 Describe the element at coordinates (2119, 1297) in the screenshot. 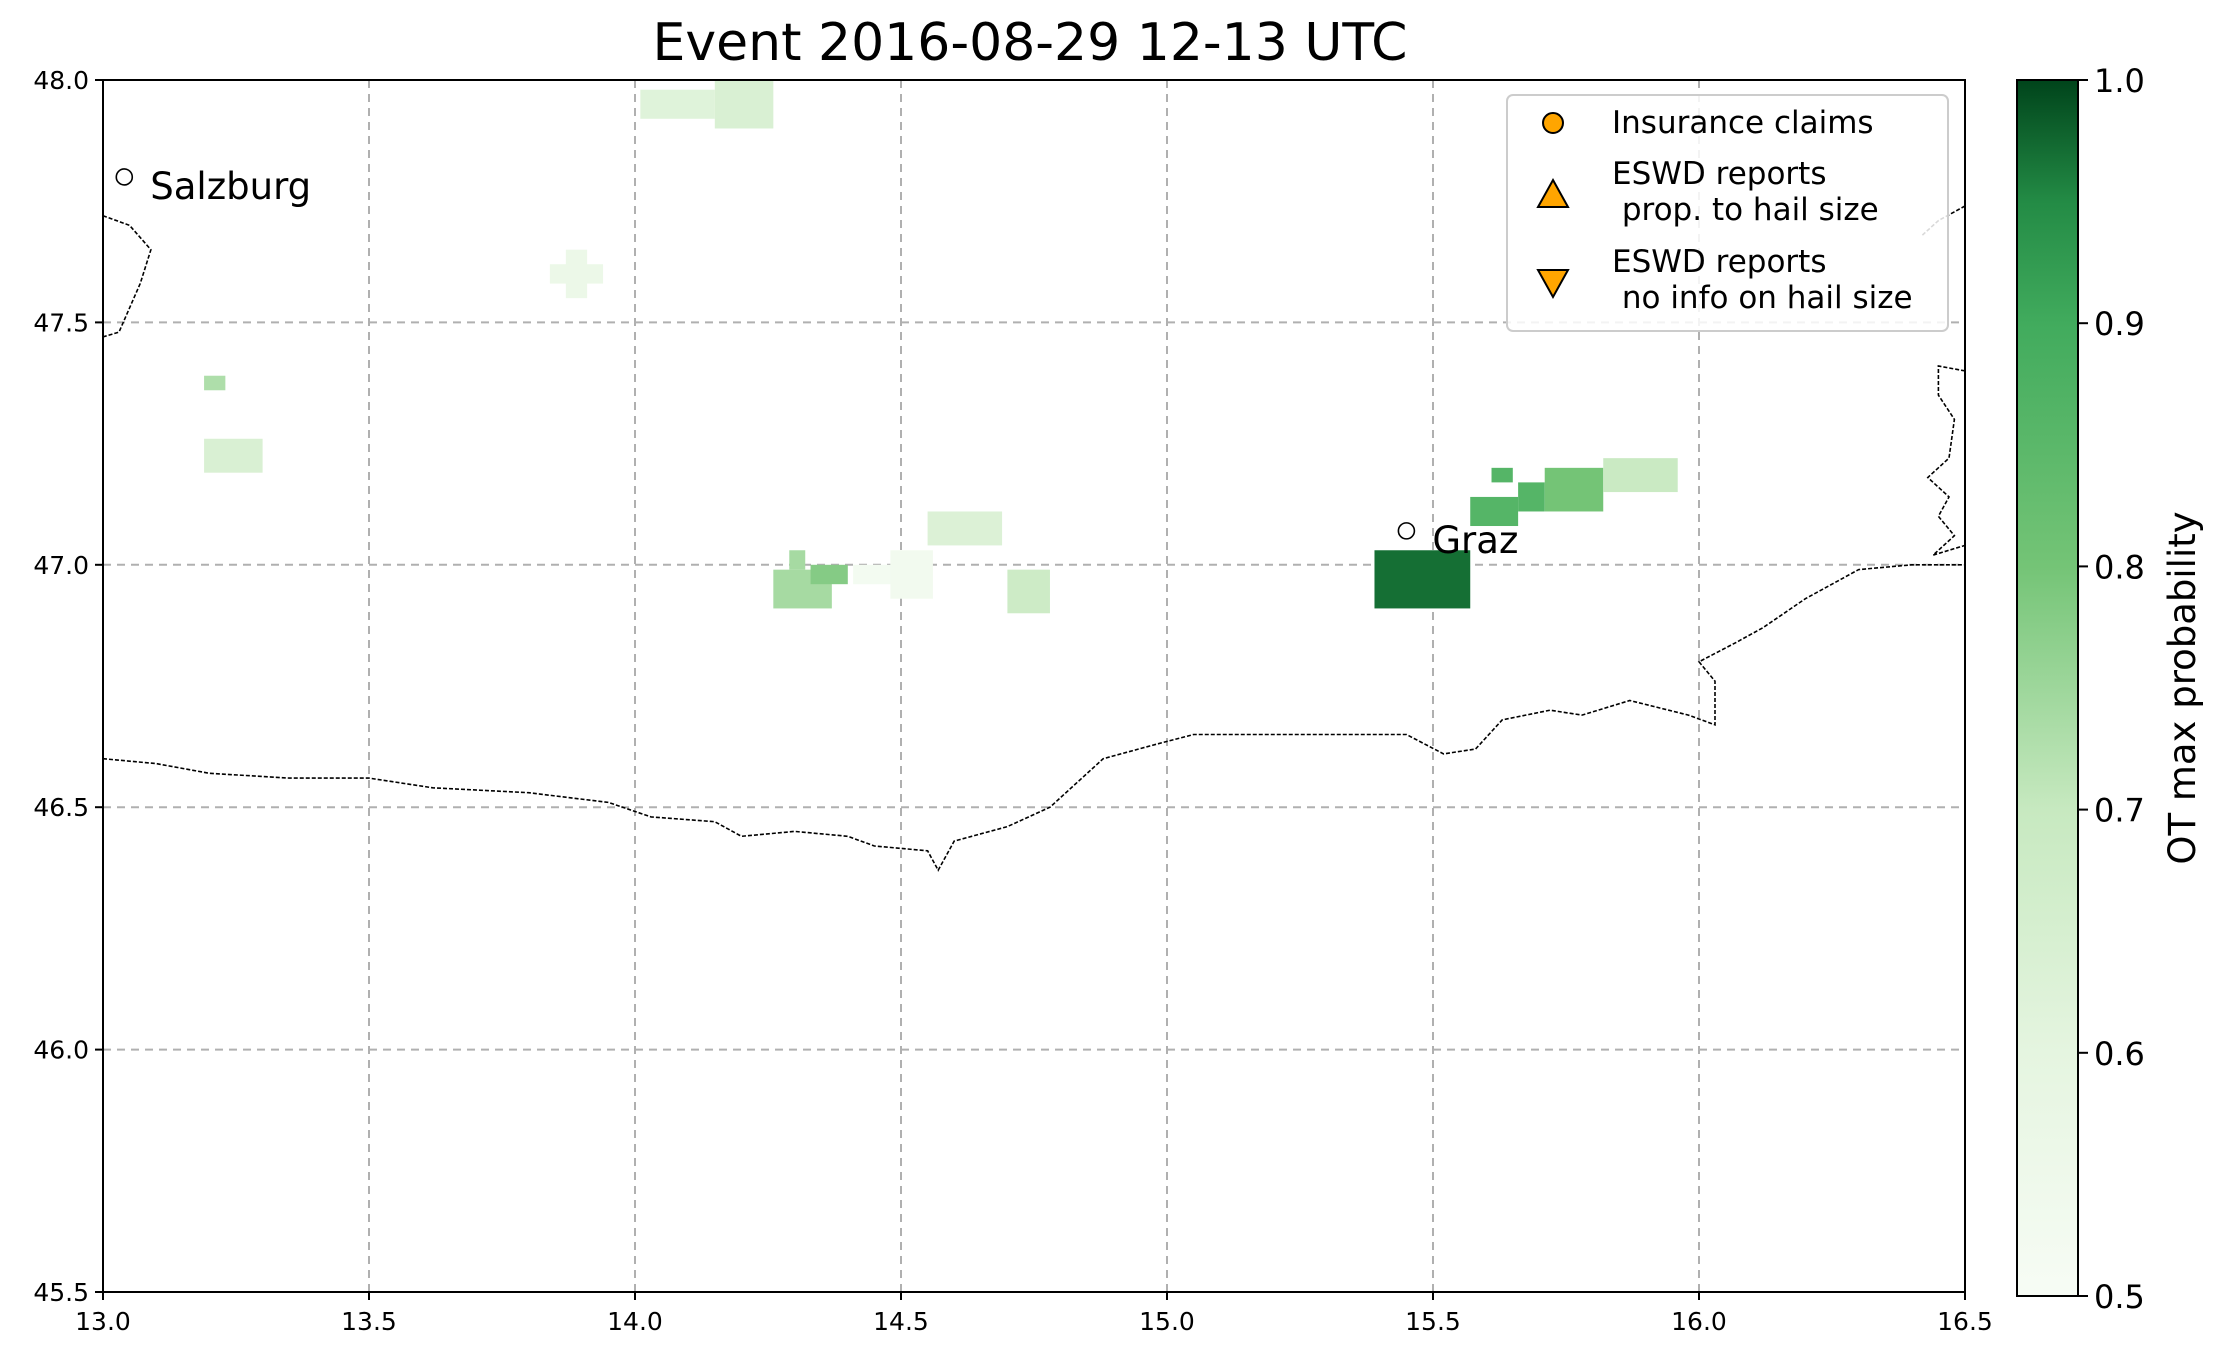

I see `colorbar-tick-label: 0.5` at that location.